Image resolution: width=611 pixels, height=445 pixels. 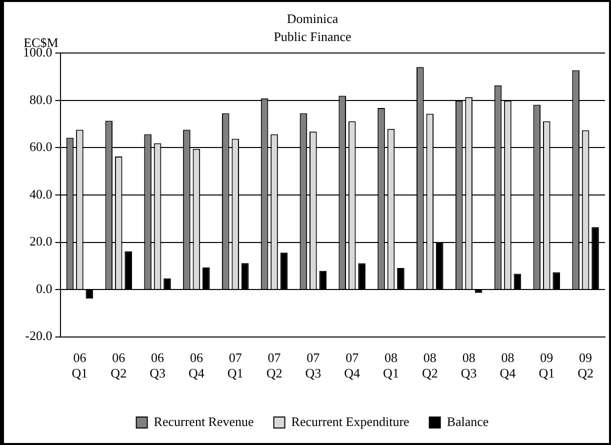 What do you see at coordinates (352, 365) in the screenshot?
I see `x-tick-label: 07 Q4` at bounding box center [352, 365].